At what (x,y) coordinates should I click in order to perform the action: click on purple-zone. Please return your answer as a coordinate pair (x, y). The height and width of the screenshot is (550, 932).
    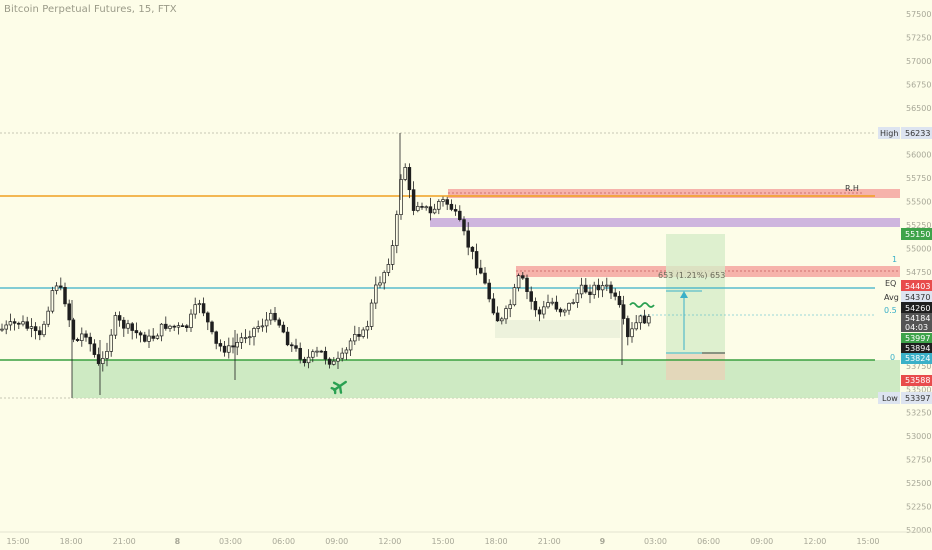
    Looking at the image, I should click on (665, 222).